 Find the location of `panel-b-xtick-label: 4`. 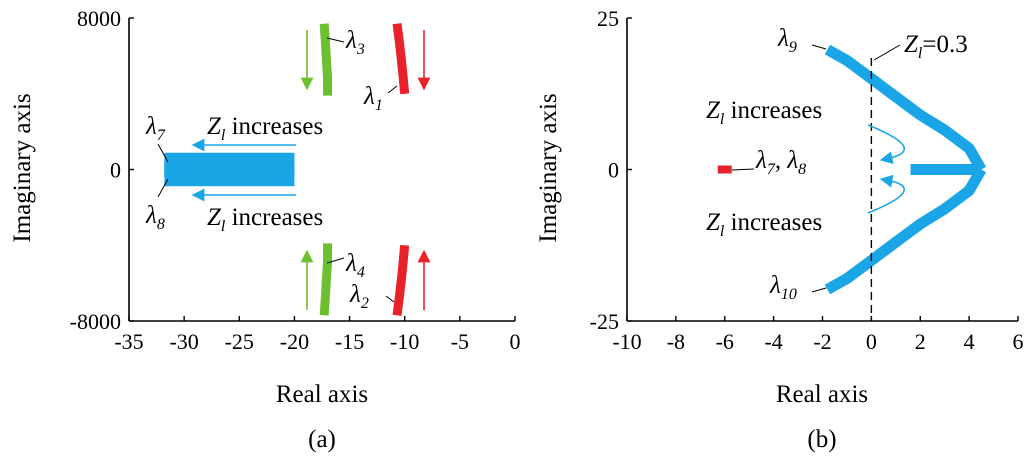

panel-b-xtick-label: 4 is located at coordinates (969, 341).